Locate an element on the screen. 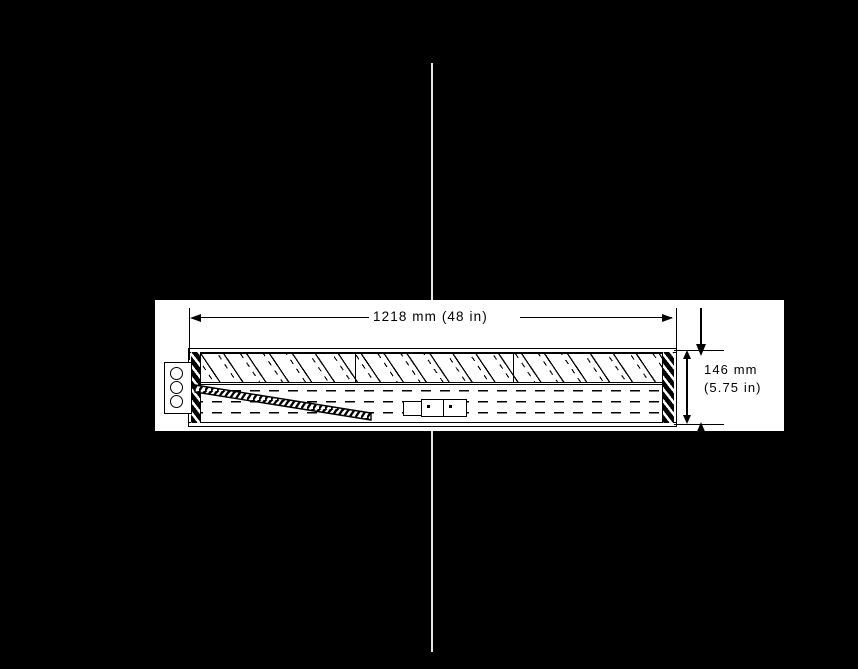  braided-flexible-hose is located at coordinates (283, 402).